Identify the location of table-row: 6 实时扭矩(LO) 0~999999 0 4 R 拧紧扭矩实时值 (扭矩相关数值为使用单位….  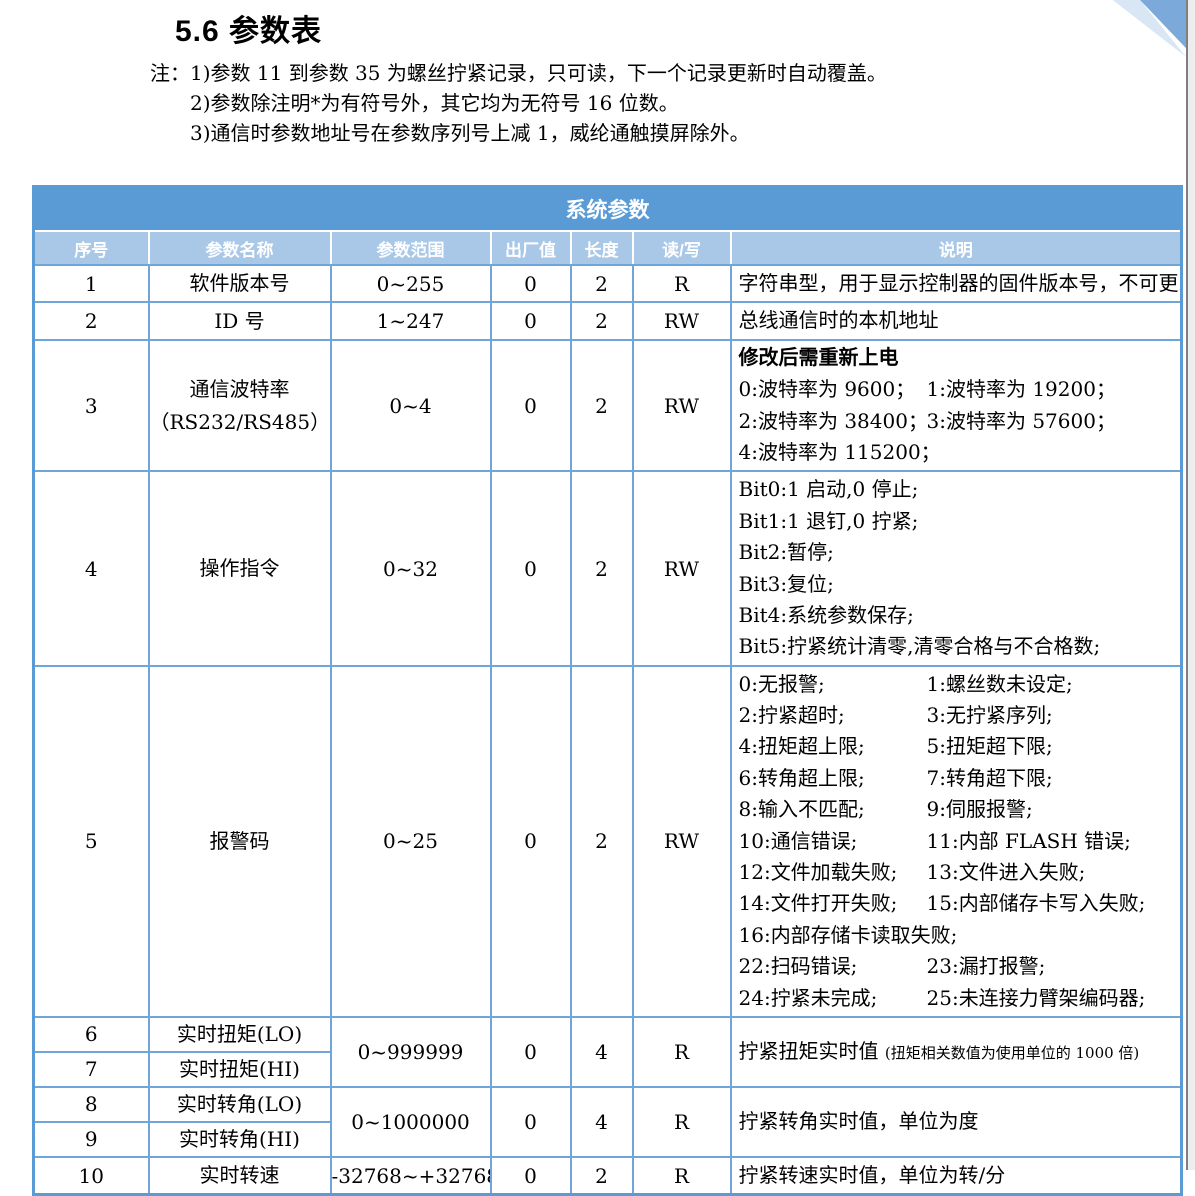
(607, 1051).